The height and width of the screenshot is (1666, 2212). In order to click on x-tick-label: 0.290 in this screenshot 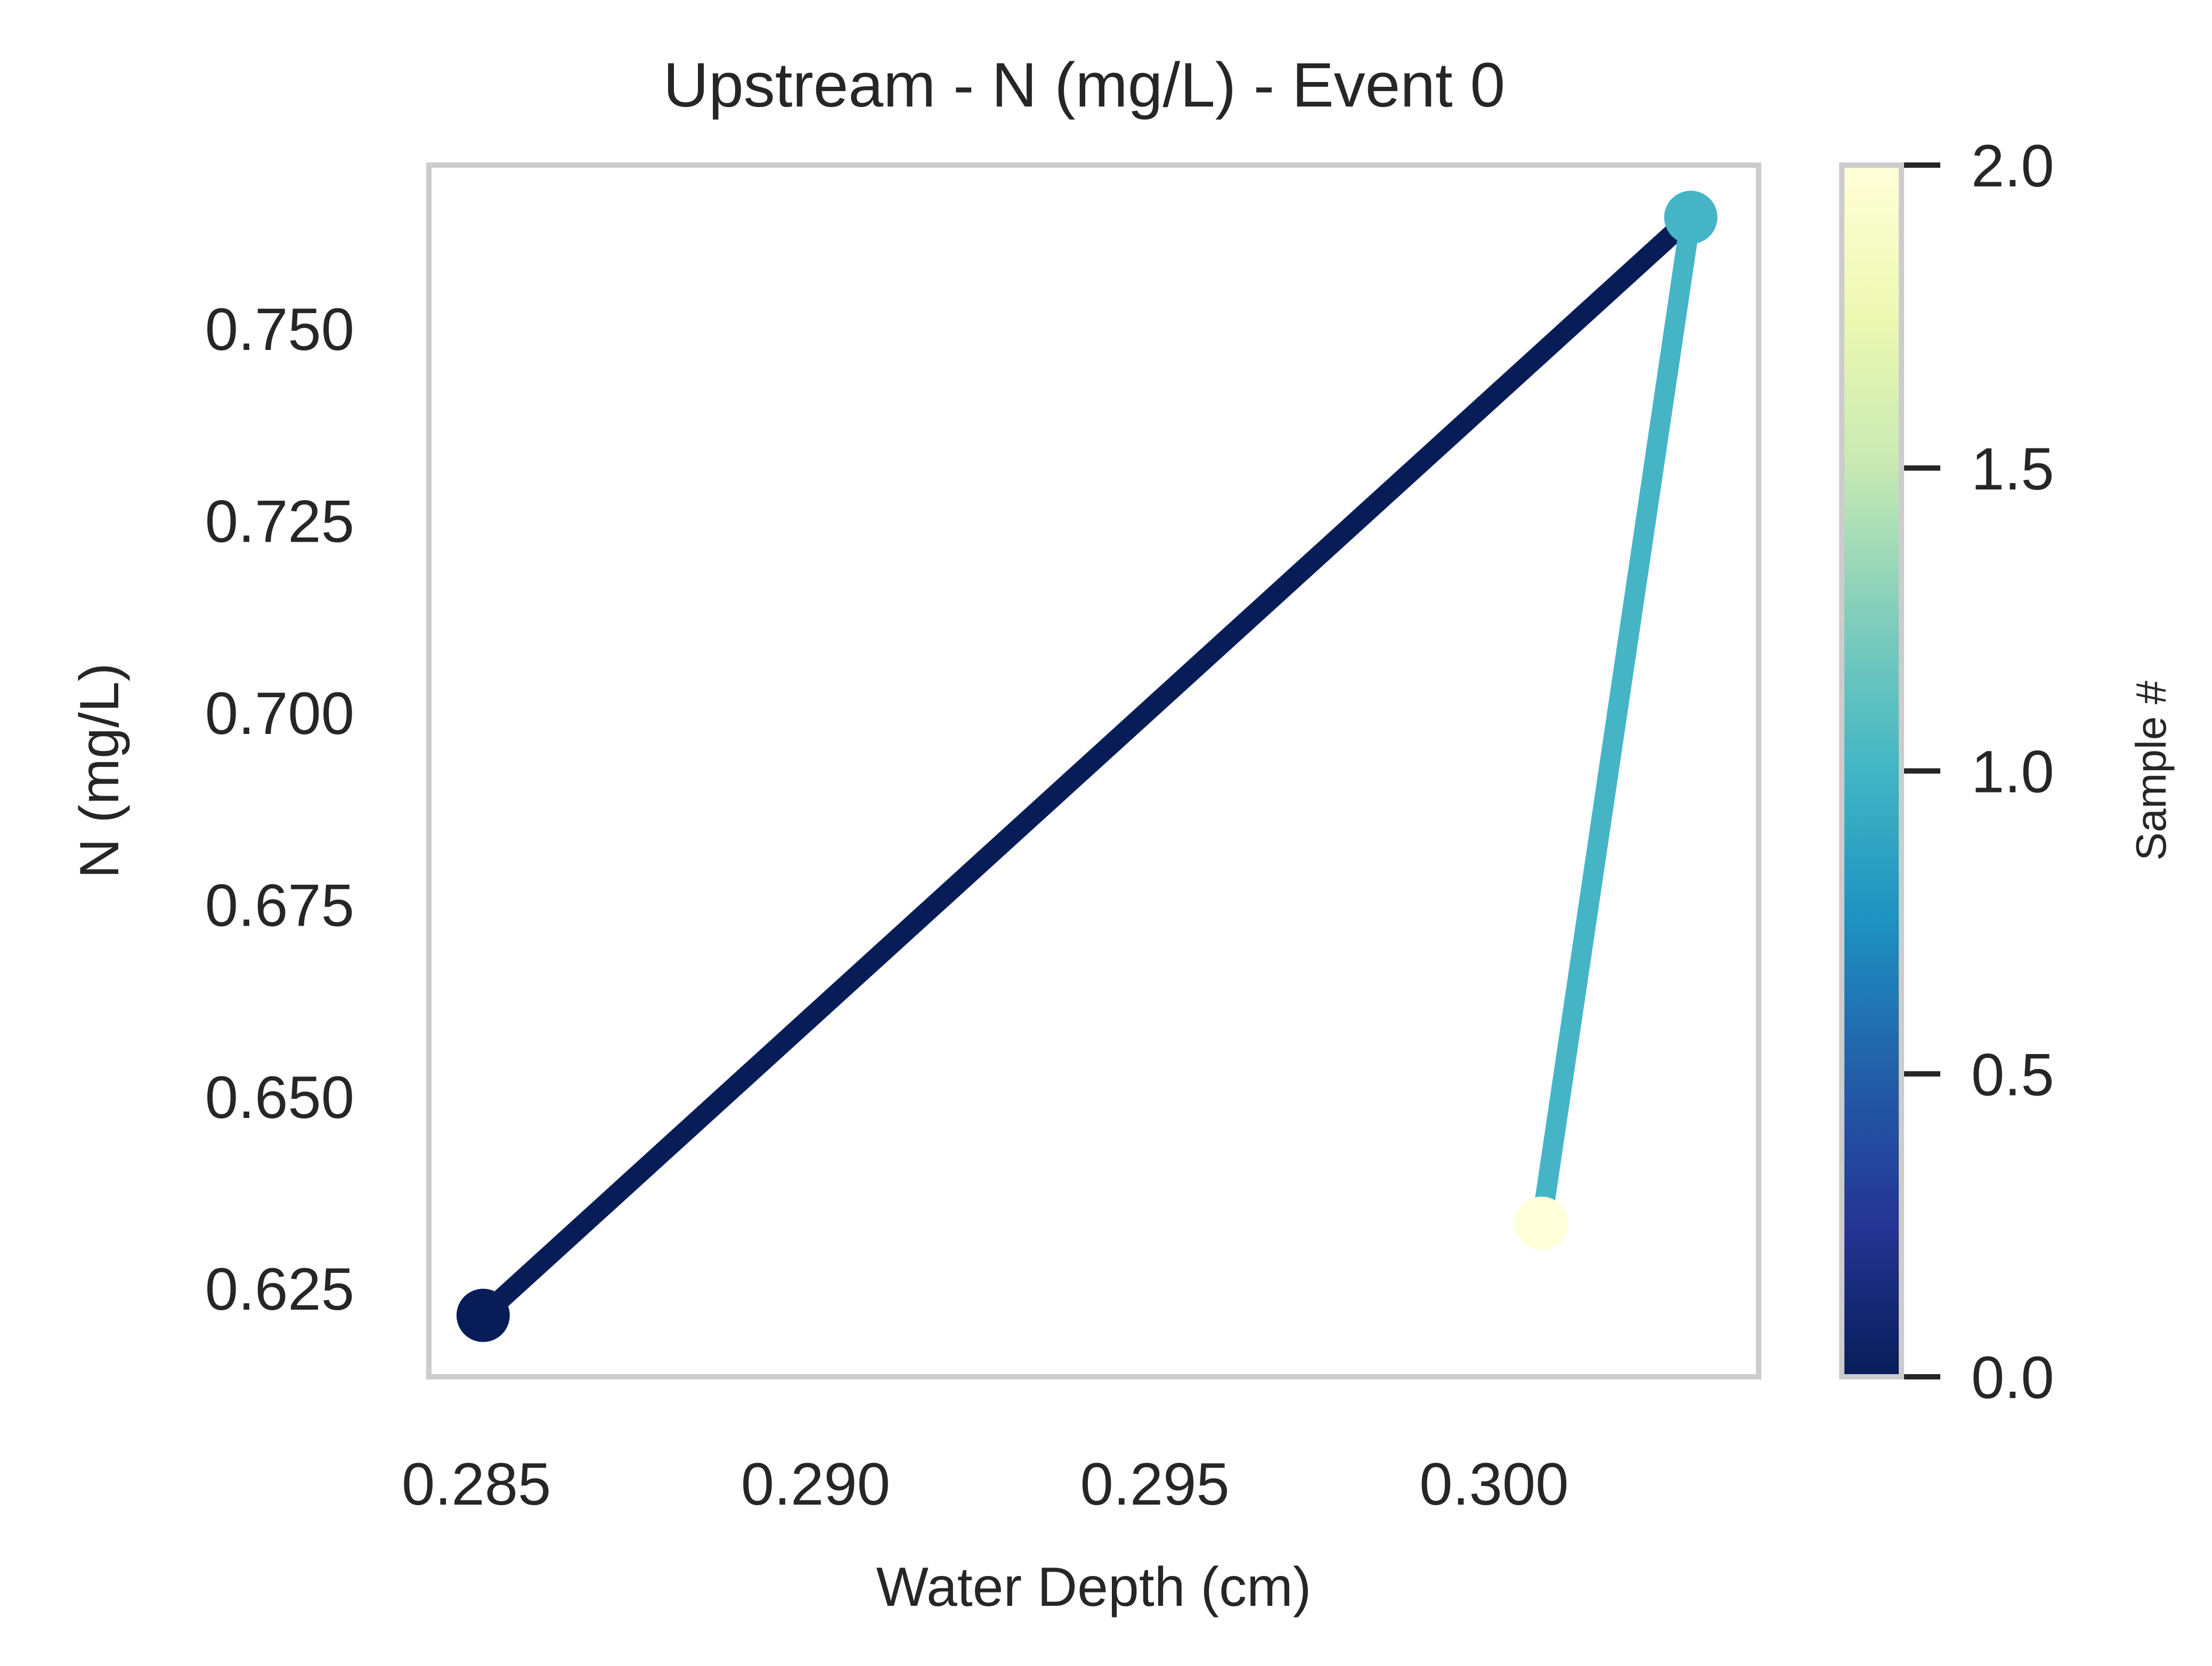, I will do `click(815, 1484)`.